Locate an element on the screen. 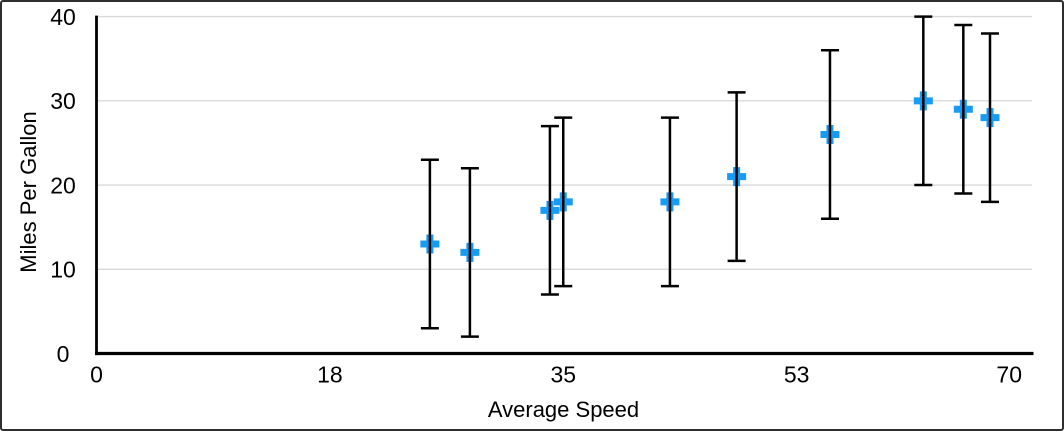  x-axis-title: Average Speed is located at coordinates (563, 409).